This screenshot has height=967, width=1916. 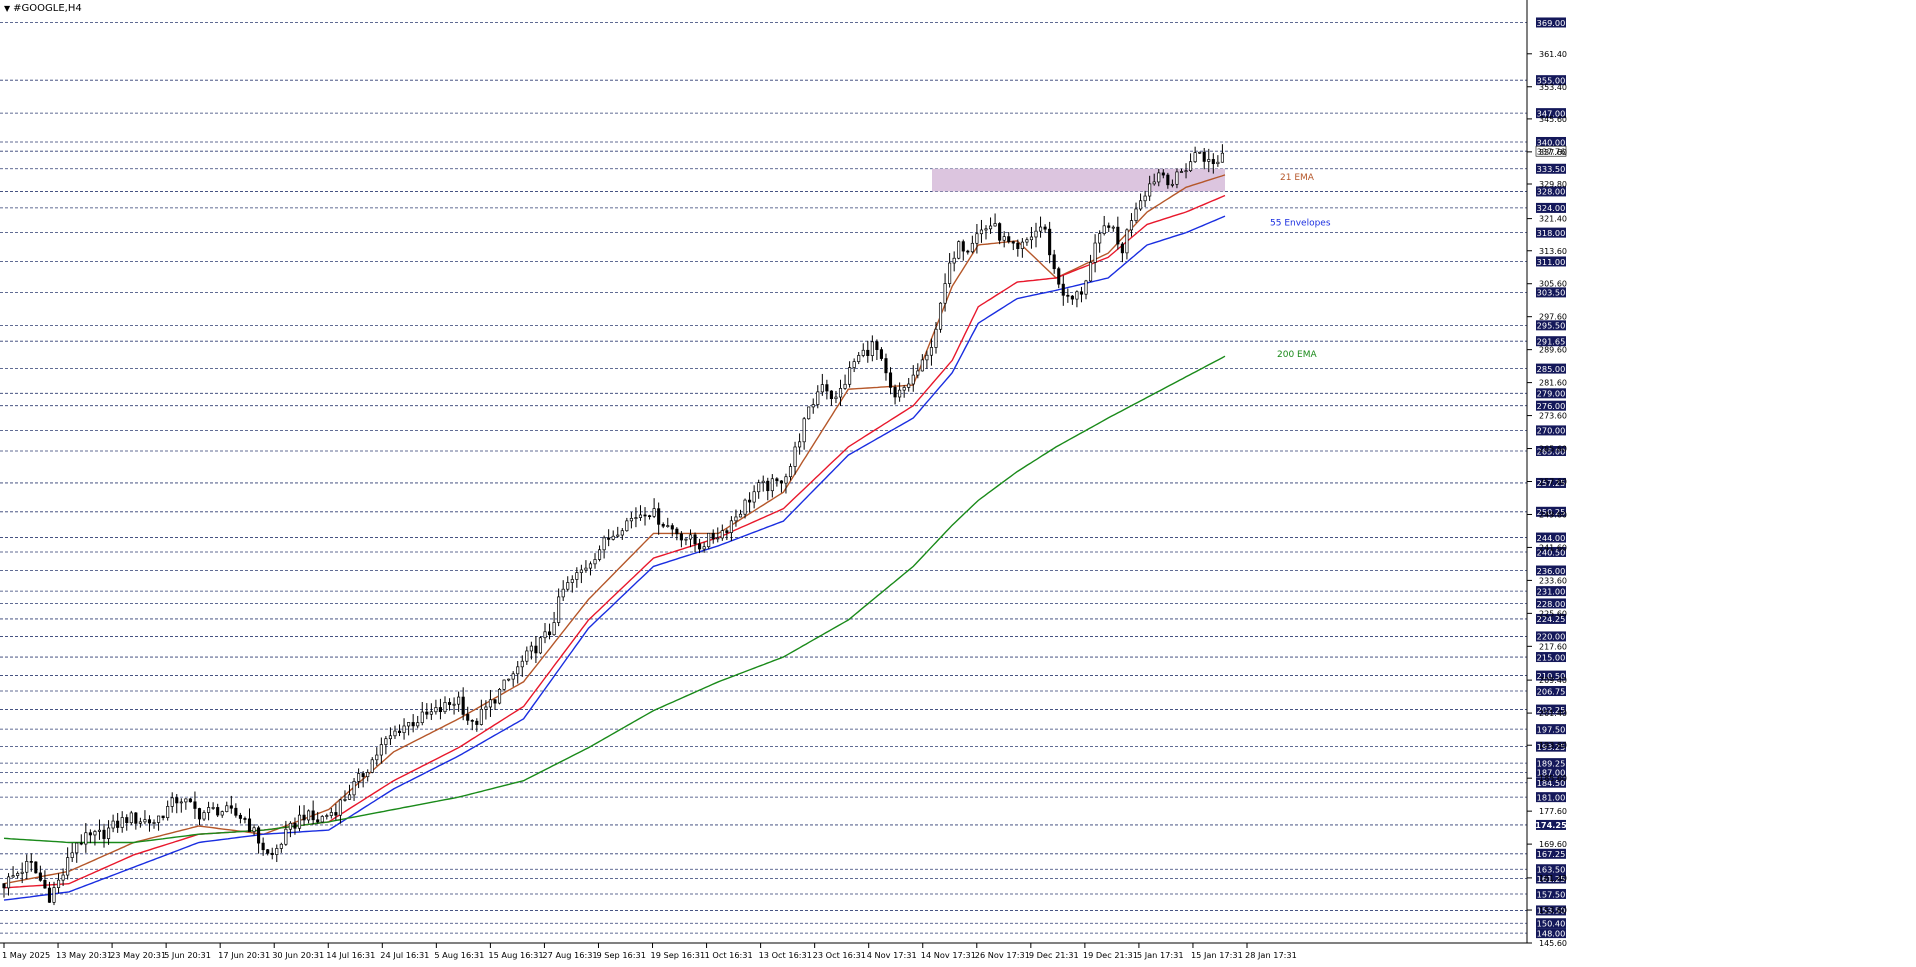 What do you see at coordinates (1110, 955) in the screenshot?
I see `x-tick-label: 19 Dec 21:31` at bounding box center [1110, 955].